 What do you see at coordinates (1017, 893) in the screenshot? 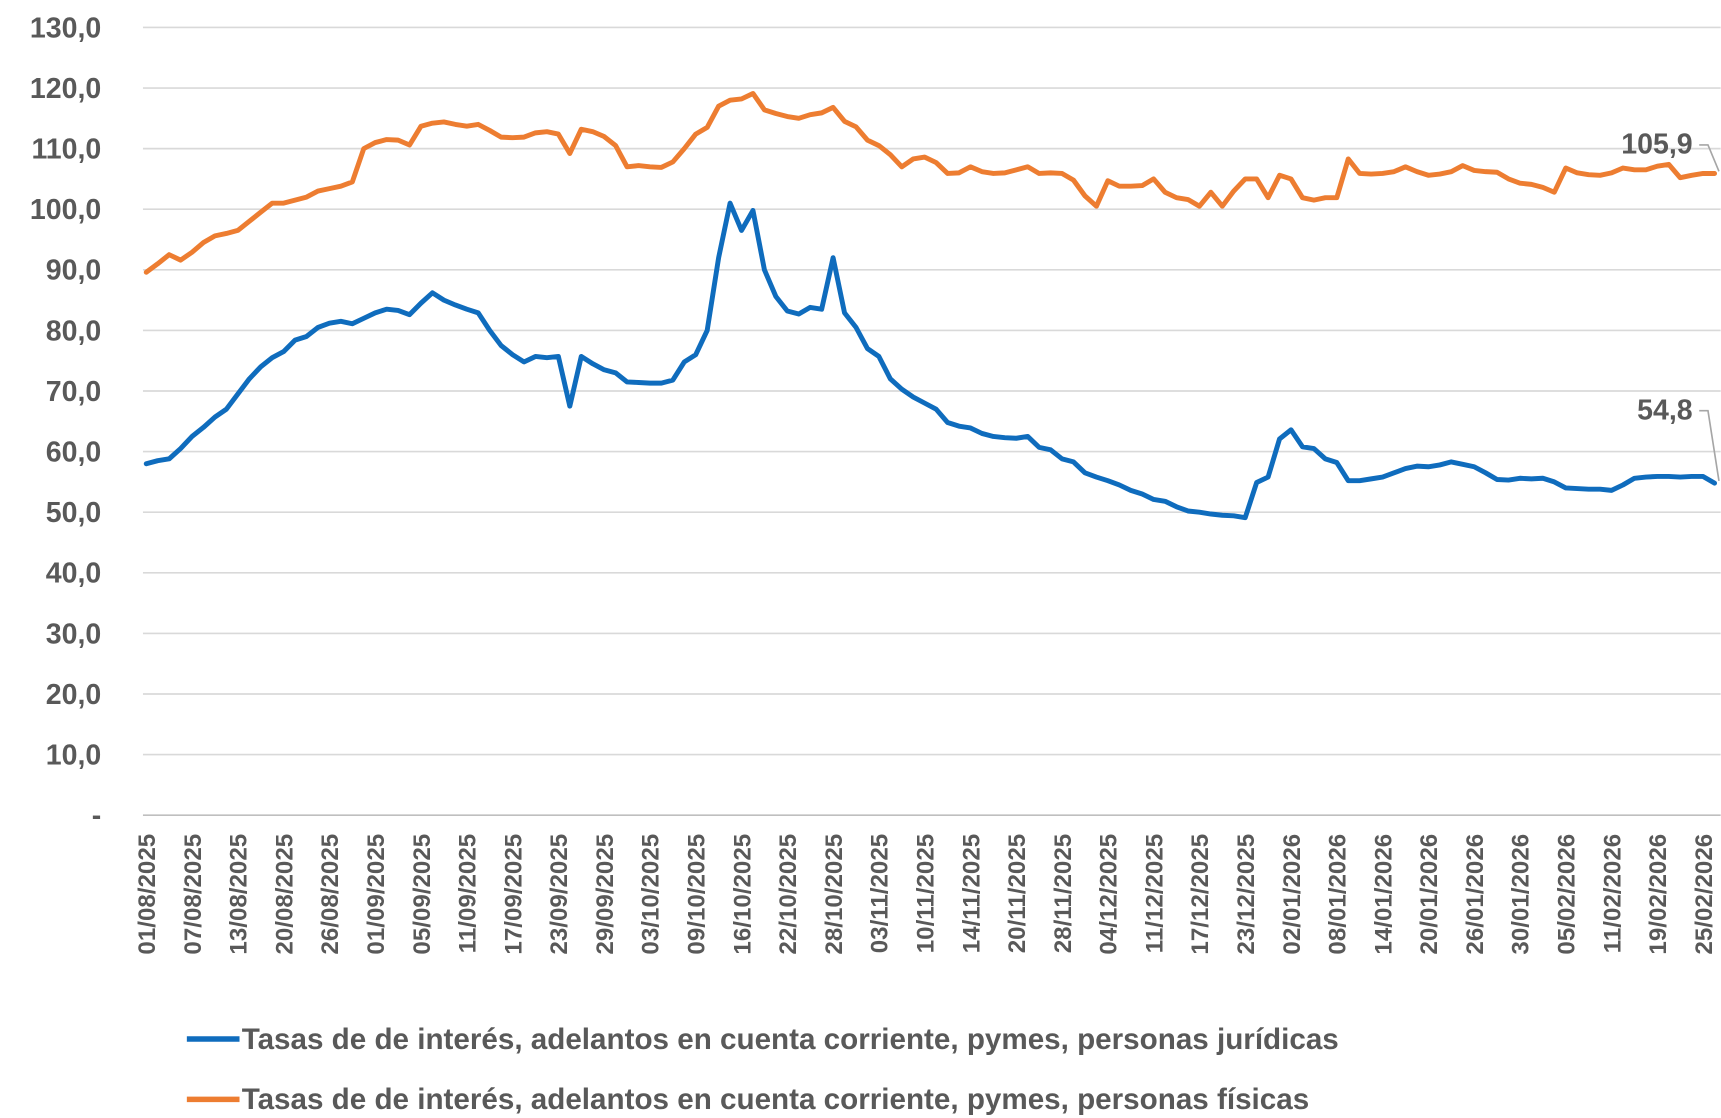
I see `x-tick-label: 20/11/2025` at bounding box center [1017, 893].